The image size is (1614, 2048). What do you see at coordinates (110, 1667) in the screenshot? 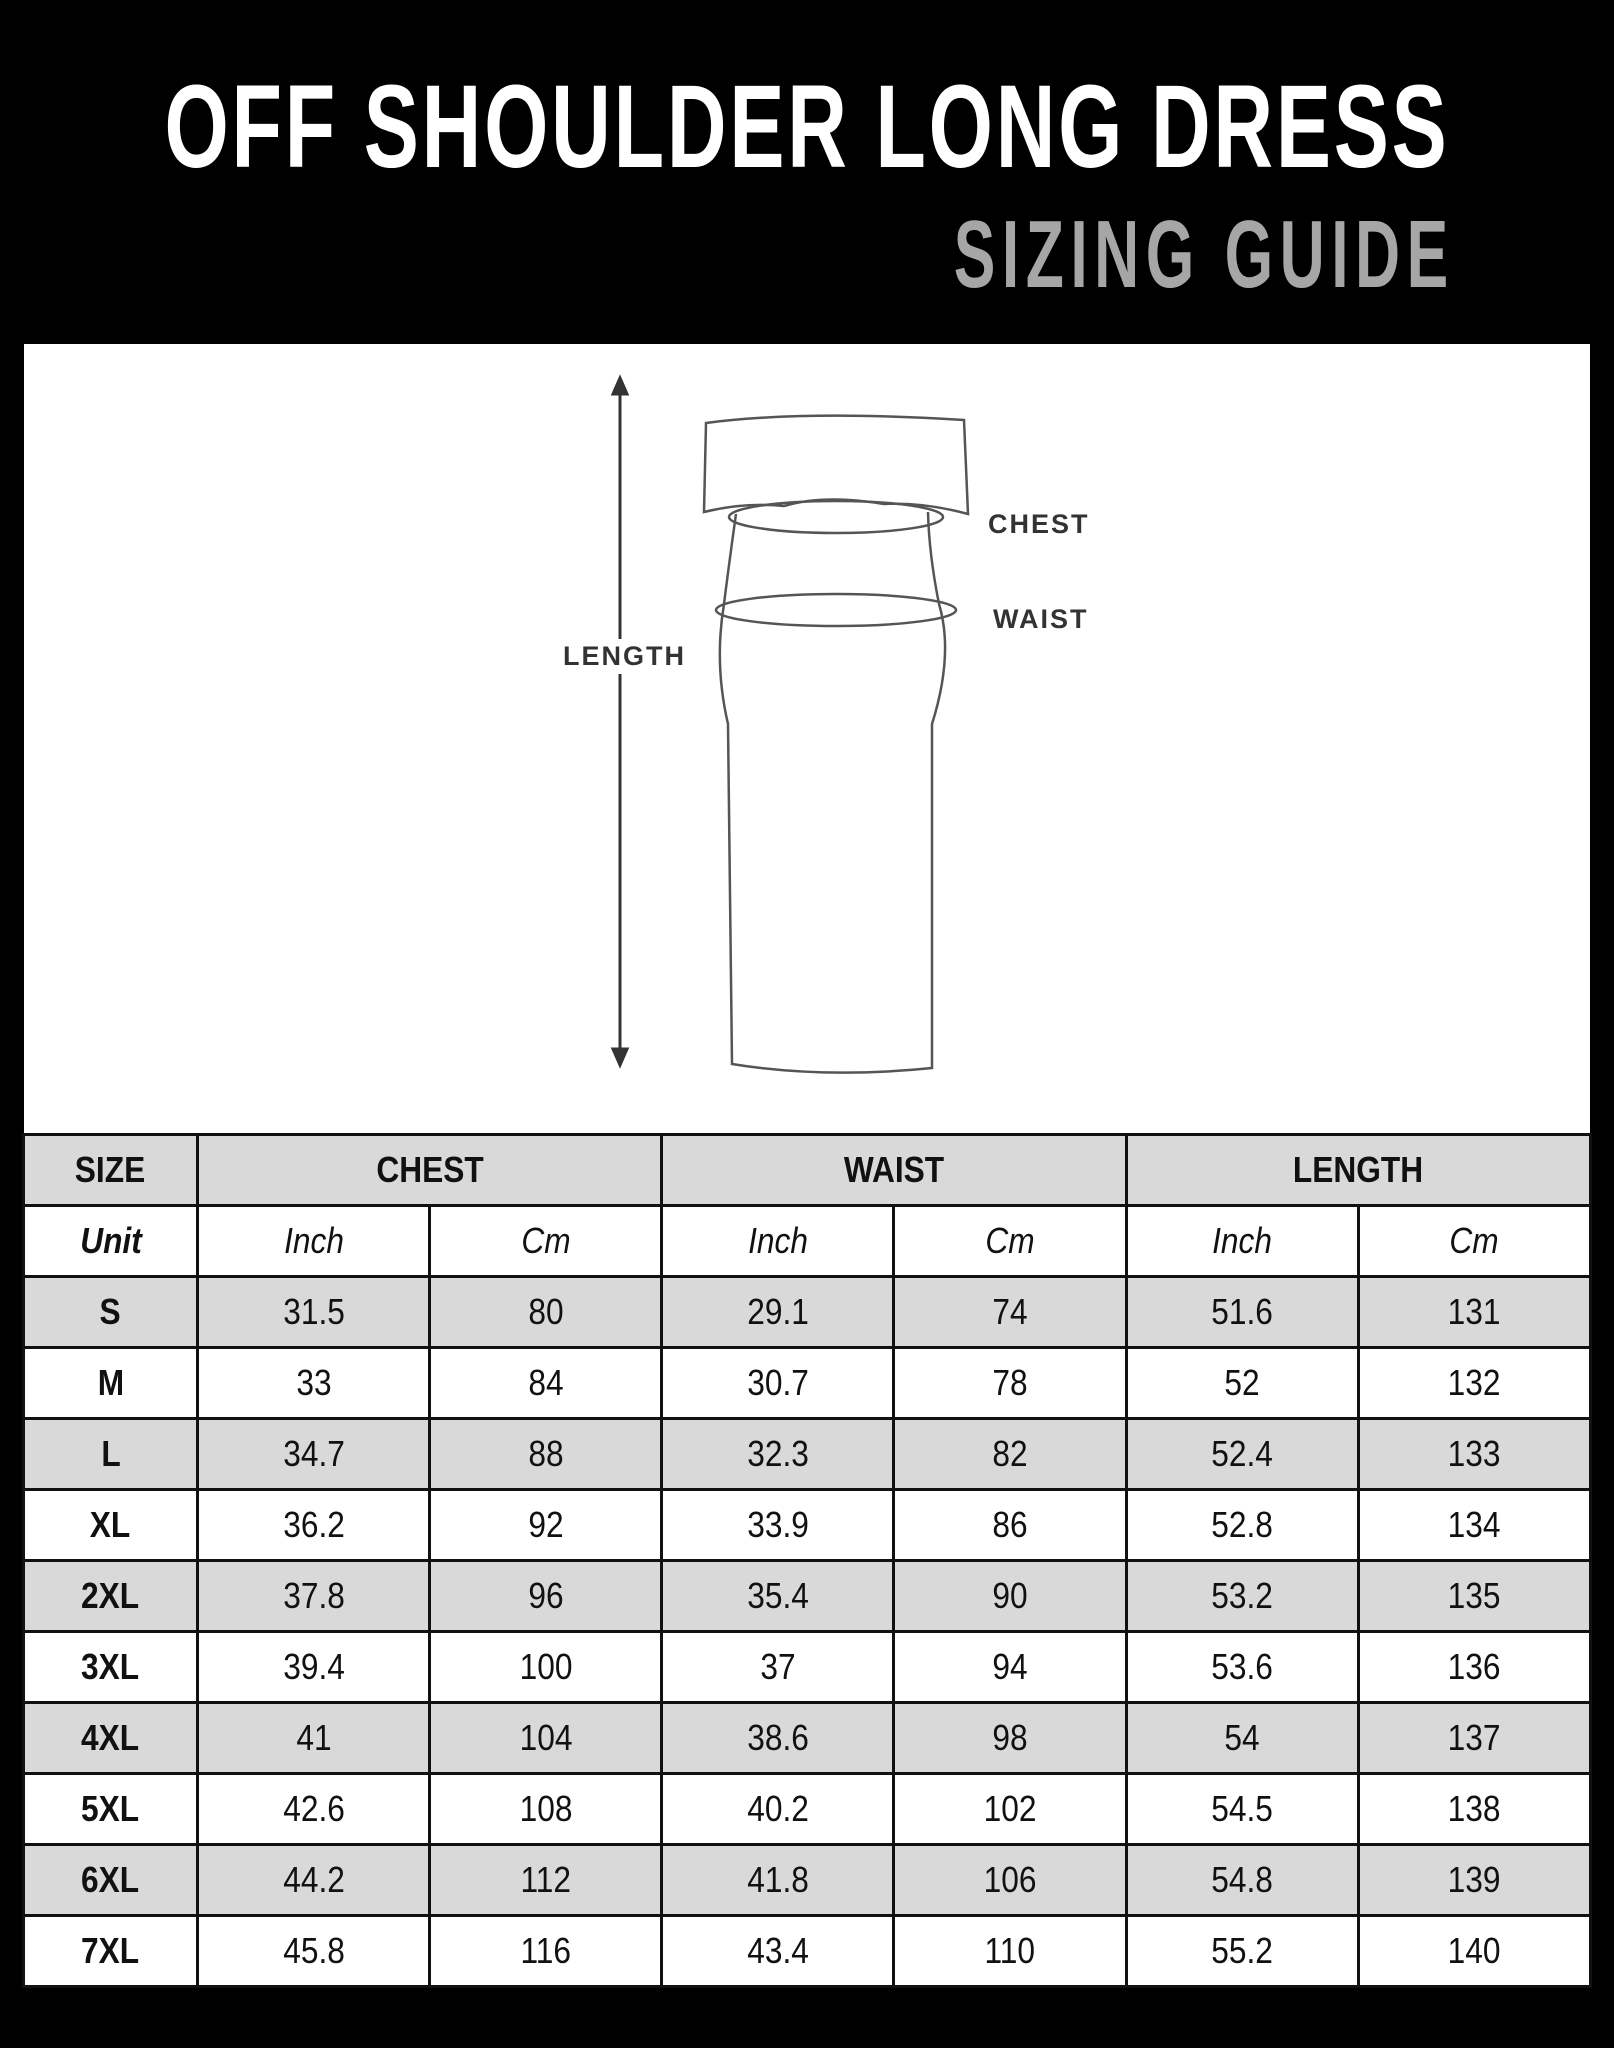
I see `size-cell: 3XL` at bounding box center [110, 1667].